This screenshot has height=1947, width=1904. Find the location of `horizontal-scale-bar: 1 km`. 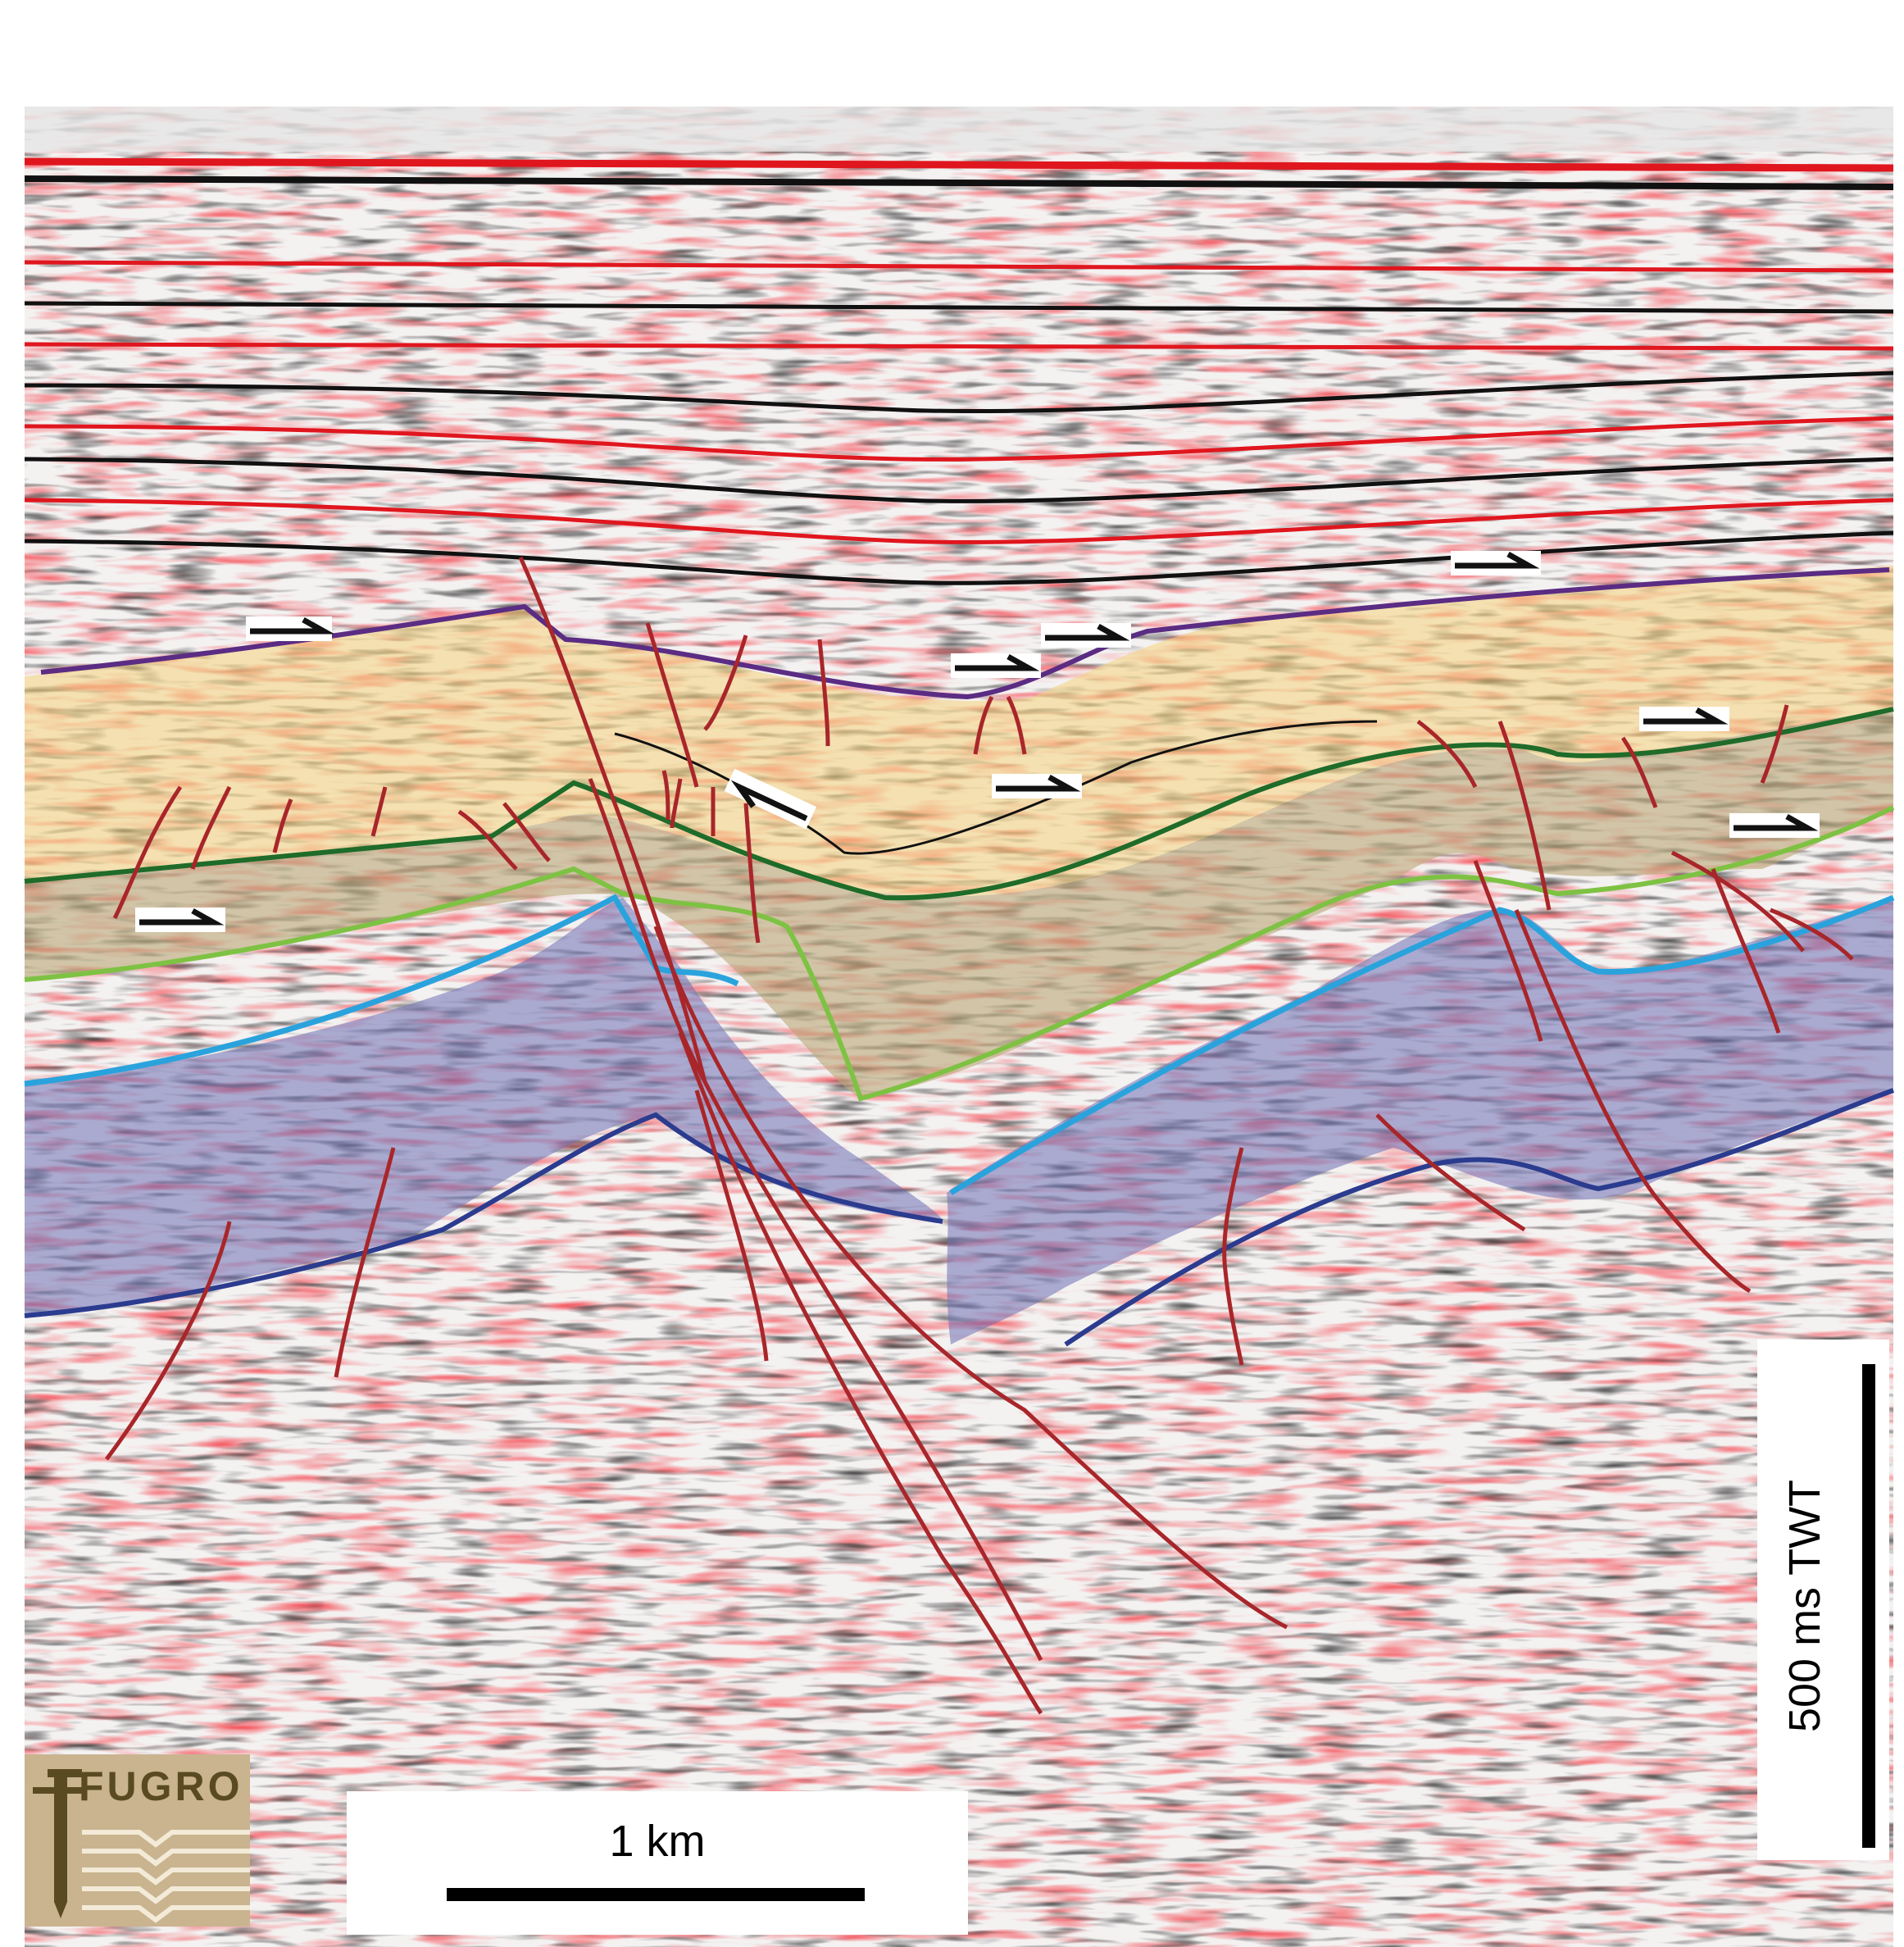

horizontal-scale-bar: 1 km is located at coordinates (658, 1863).